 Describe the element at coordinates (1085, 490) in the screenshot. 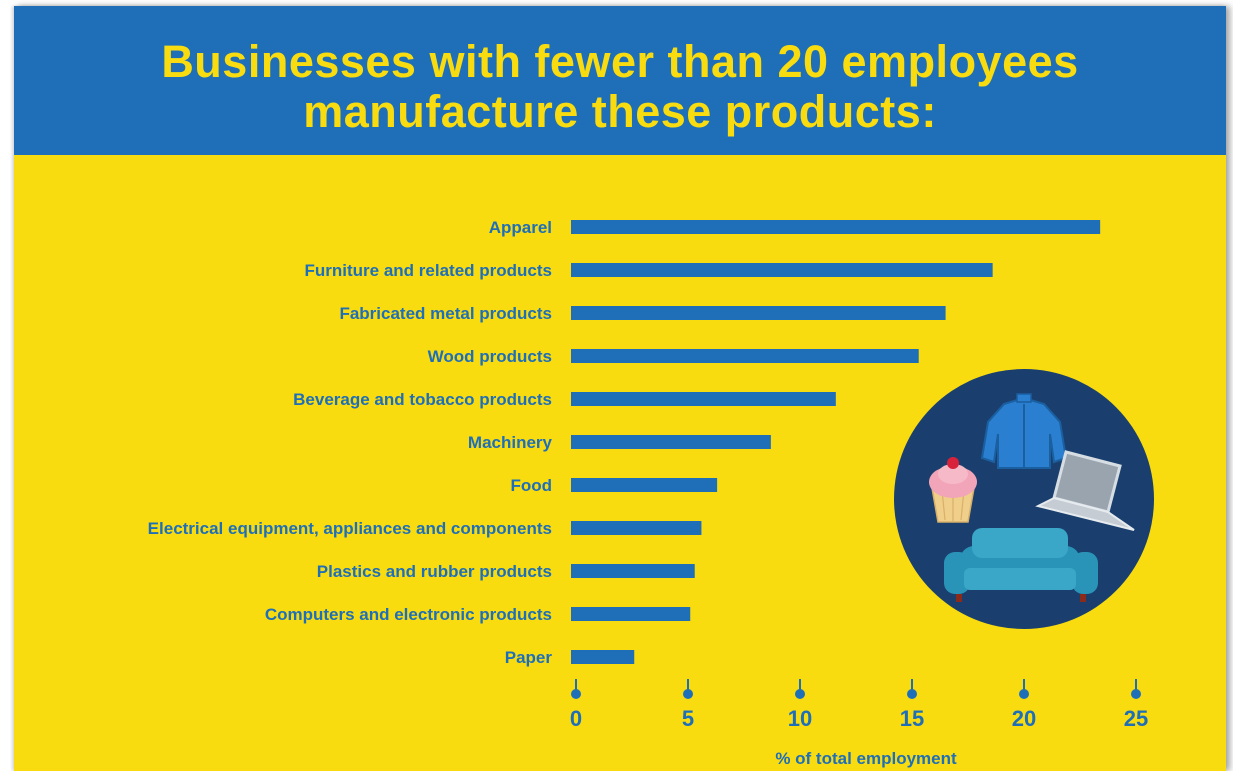

I see `laptop-icon` at that location.